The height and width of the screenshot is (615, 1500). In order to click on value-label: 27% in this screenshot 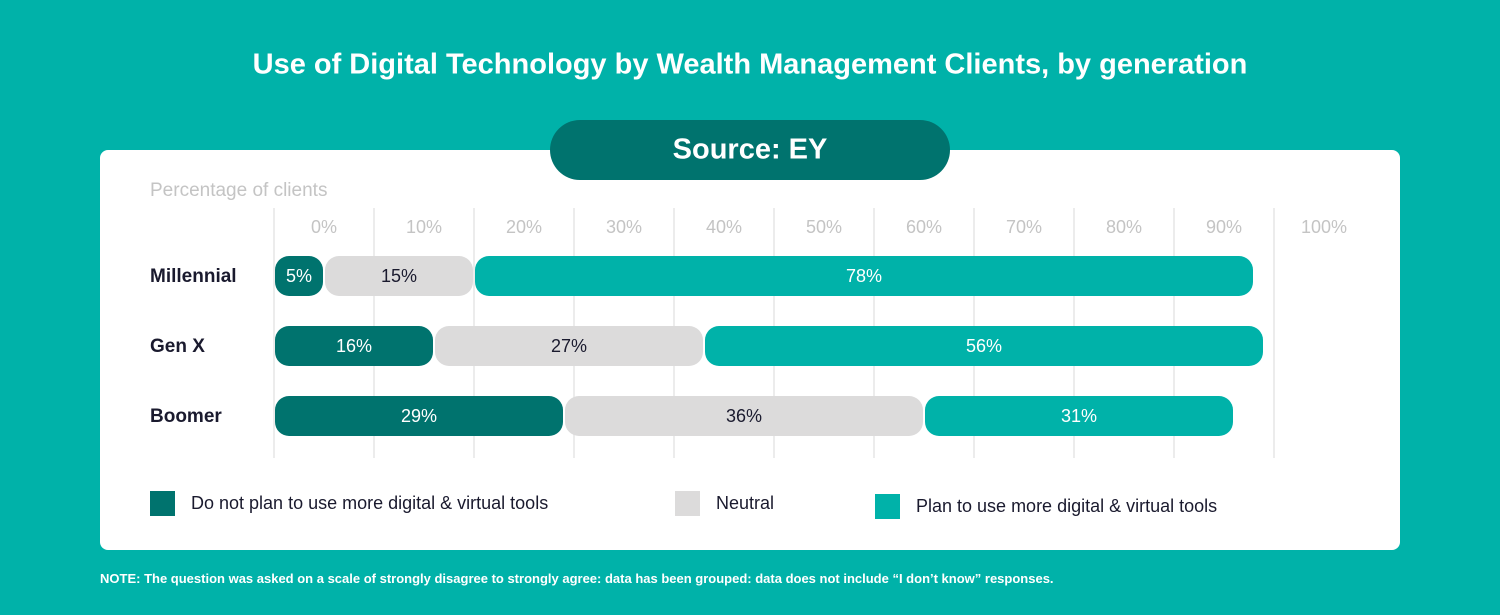, I will do `click(569, 346)`.